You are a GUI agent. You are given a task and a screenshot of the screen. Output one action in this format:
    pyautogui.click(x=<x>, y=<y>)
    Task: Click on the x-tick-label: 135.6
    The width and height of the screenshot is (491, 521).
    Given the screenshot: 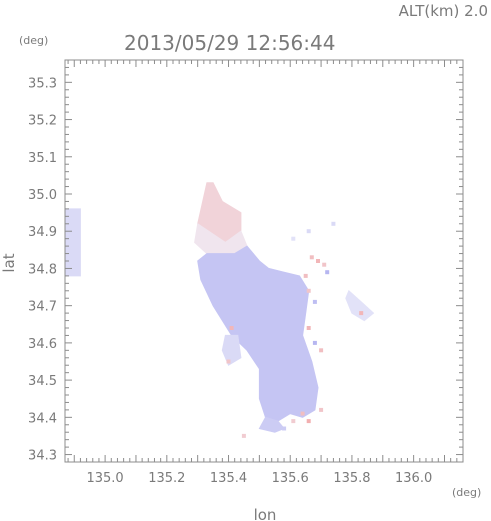 What is the action you would take?
    pyautogui.click(x=290, y=478)
    